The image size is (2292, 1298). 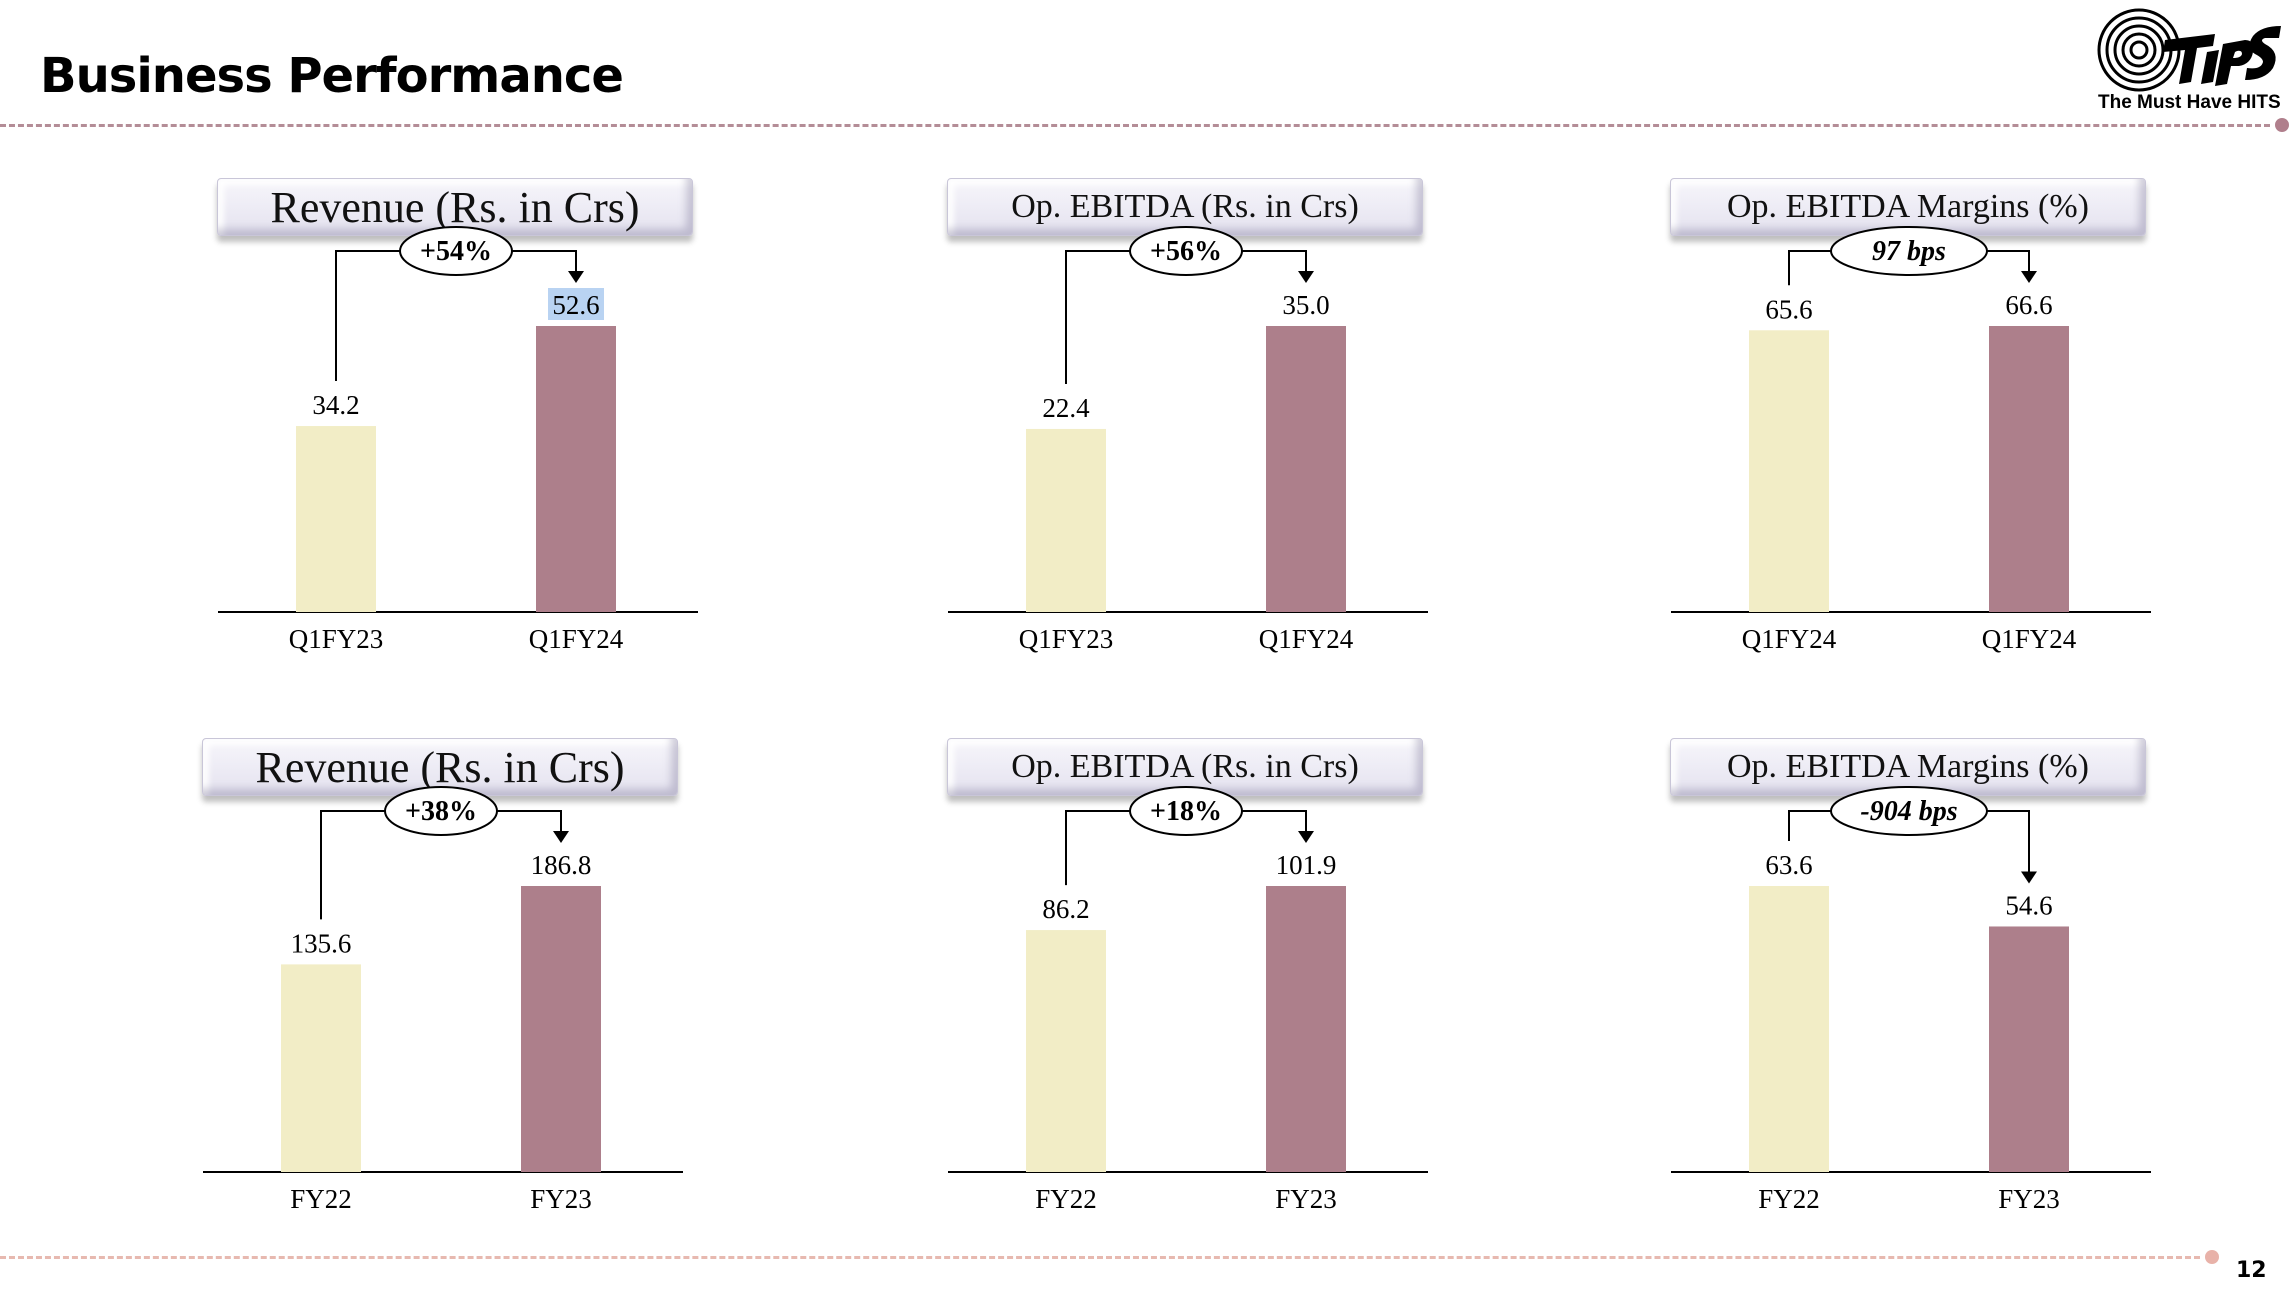 What do you see at coordinates (440, 767) in the screenshot?
I see `chart-title: Revenue (Rs. in Crs)` at bounding box center [440, 767].